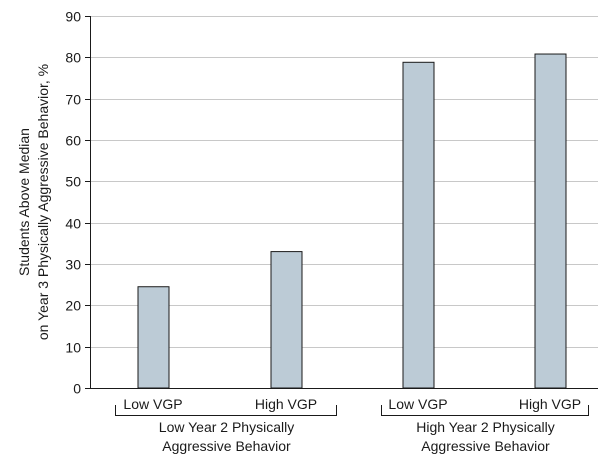  I want to click on group-label-line: Low Year 2 Physically, so click(226, 427).